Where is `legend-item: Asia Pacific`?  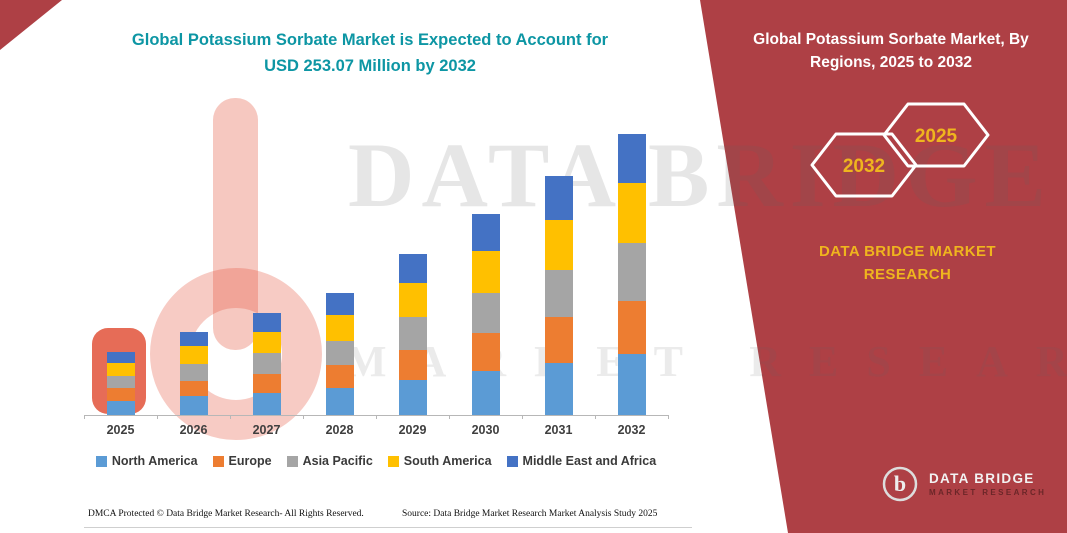
legend-item: Asia Pacific is located at coordinates (329, 461).